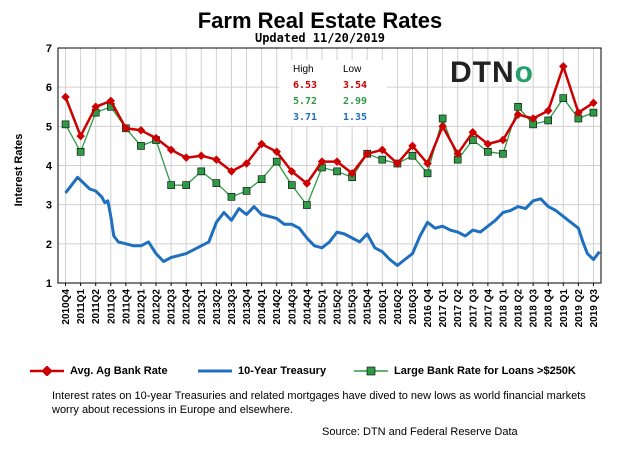  Describe the element at coordinates (282, 371) in the screenshot. I see `legend-label-treasury: 10-Year Treasury` at that location.